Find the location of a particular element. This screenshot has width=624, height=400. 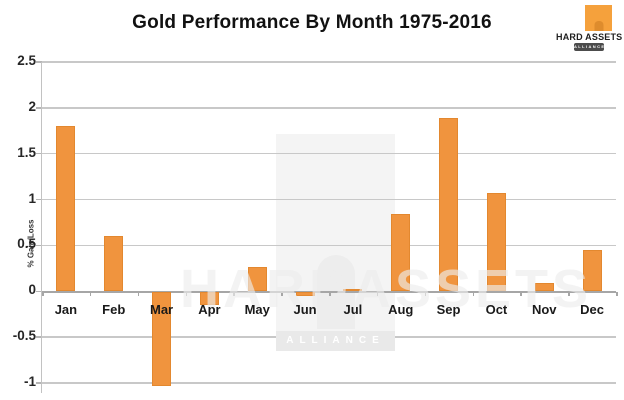

bar-mar is located at coordinates (162, 339).